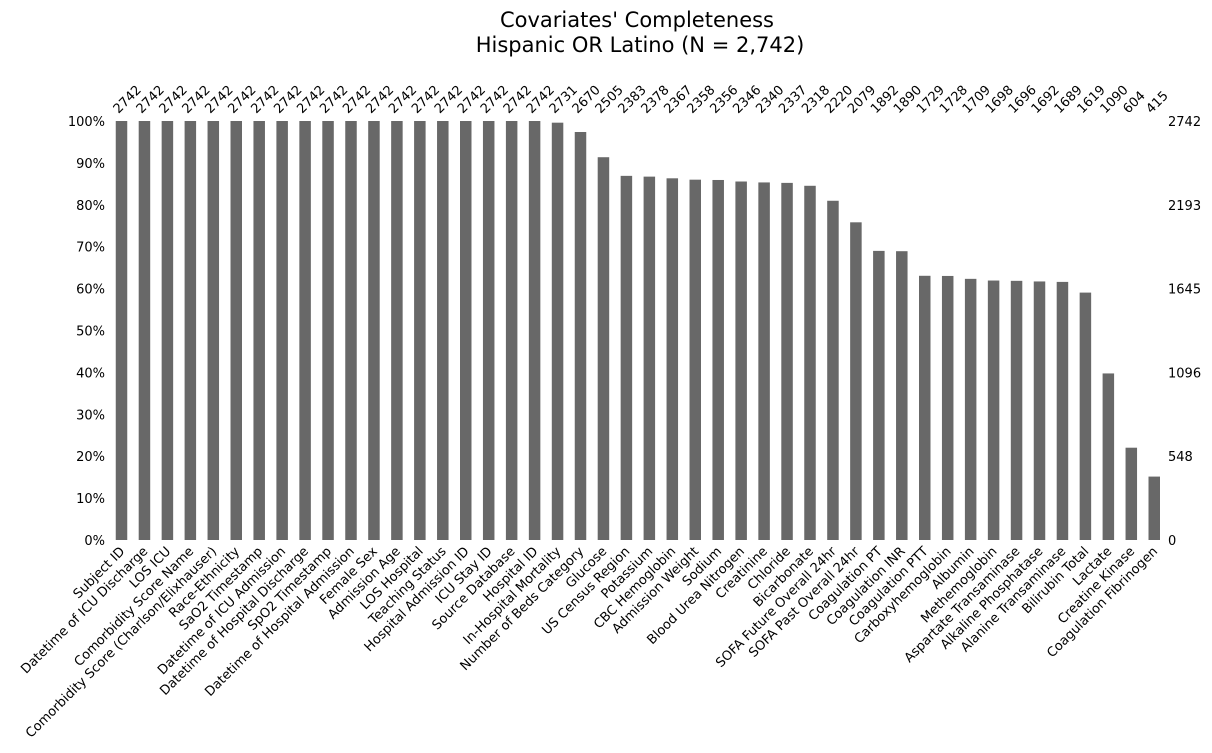  What do you see at coordinates (90, 457) in the screenshot?
I see `left-tick-label: 20%` at bounding box center [90, 457].